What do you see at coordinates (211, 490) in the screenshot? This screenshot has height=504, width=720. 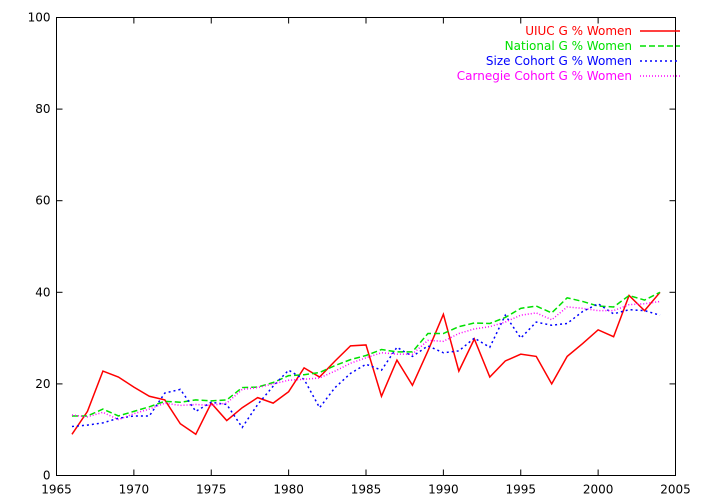 I see `x-tick-label: 1975` at bounding box center [211, 490].